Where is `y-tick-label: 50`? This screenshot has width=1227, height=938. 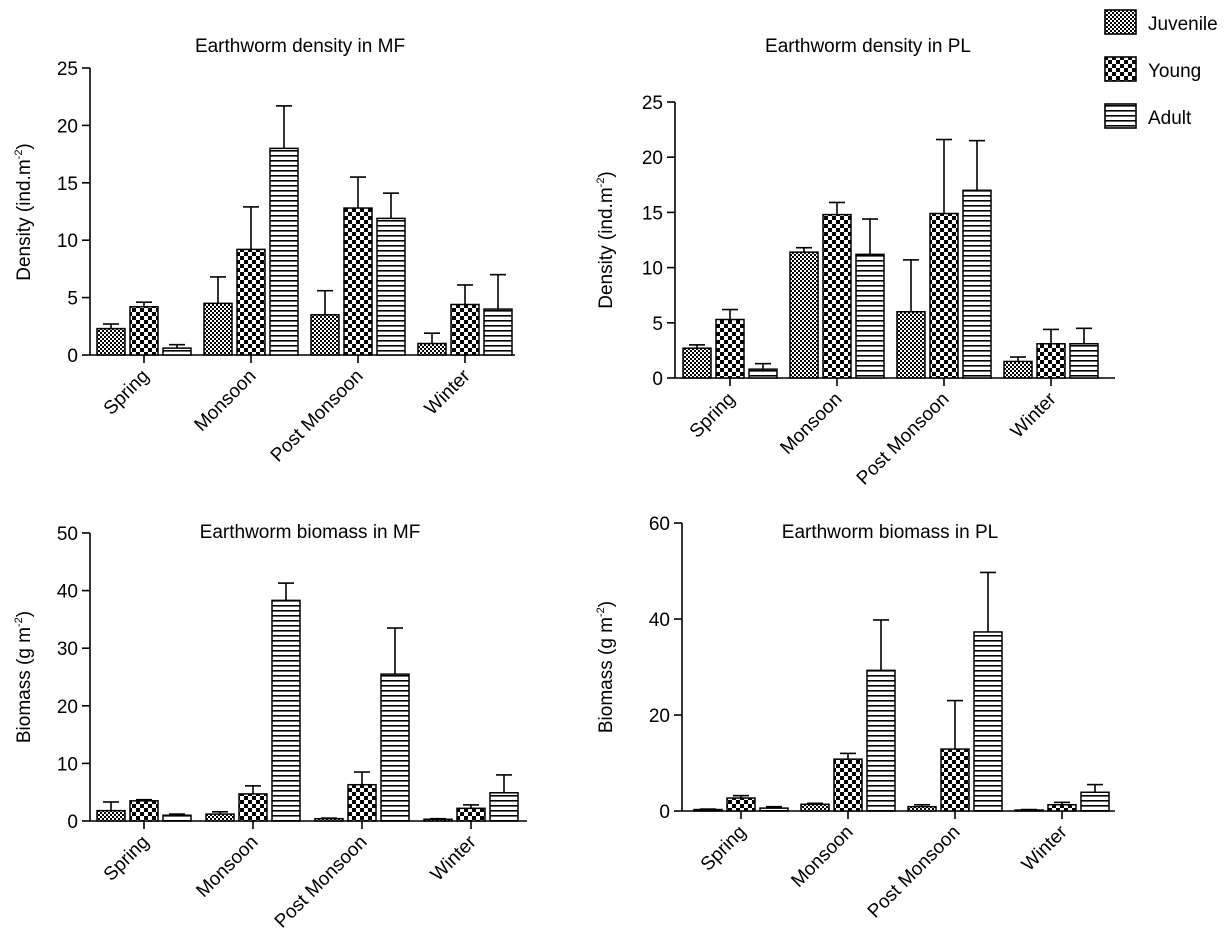
y-tick-label: 50 is located at coordinates (67, 534).